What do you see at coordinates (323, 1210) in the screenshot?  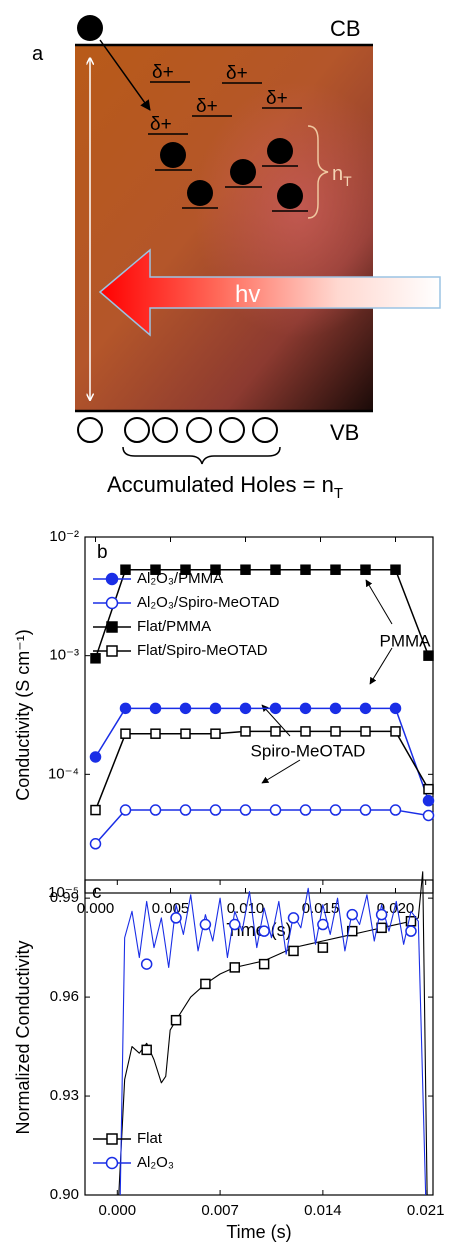 I see `x-tick-label: 0.014` at bounding box center [323, 1210].